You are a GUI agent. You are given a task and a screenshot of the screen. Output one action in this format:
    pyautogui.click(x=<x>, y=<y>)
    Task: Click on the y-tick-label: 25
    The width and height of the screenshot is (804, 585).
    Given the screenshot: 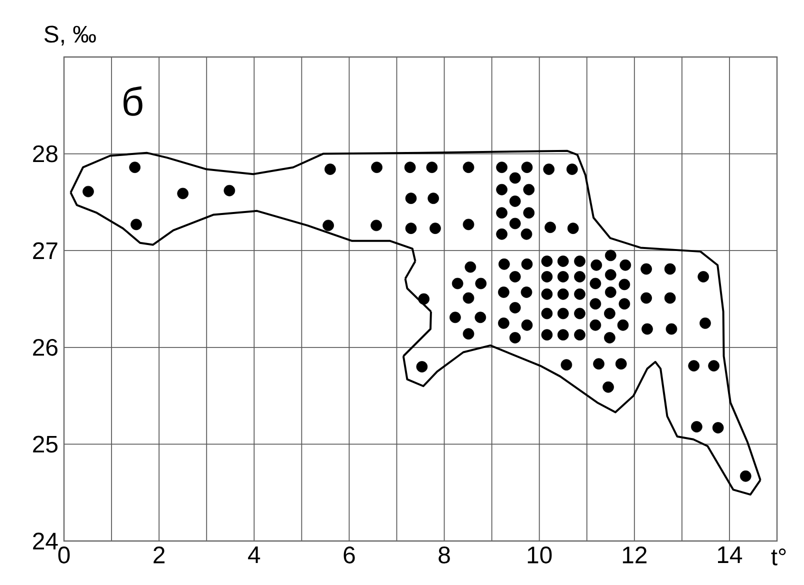 What is the action you would take?
    pyautogui.click(x=45, y=444)
    